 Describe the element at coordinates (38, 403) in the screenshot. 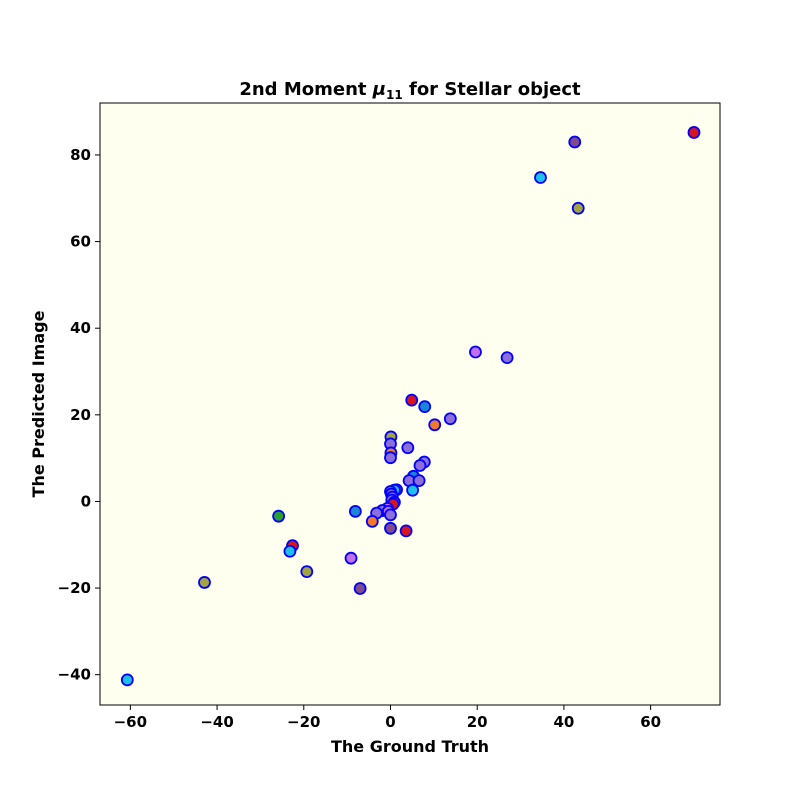

I see `y-axis-title: The Predicted Image` at that location.